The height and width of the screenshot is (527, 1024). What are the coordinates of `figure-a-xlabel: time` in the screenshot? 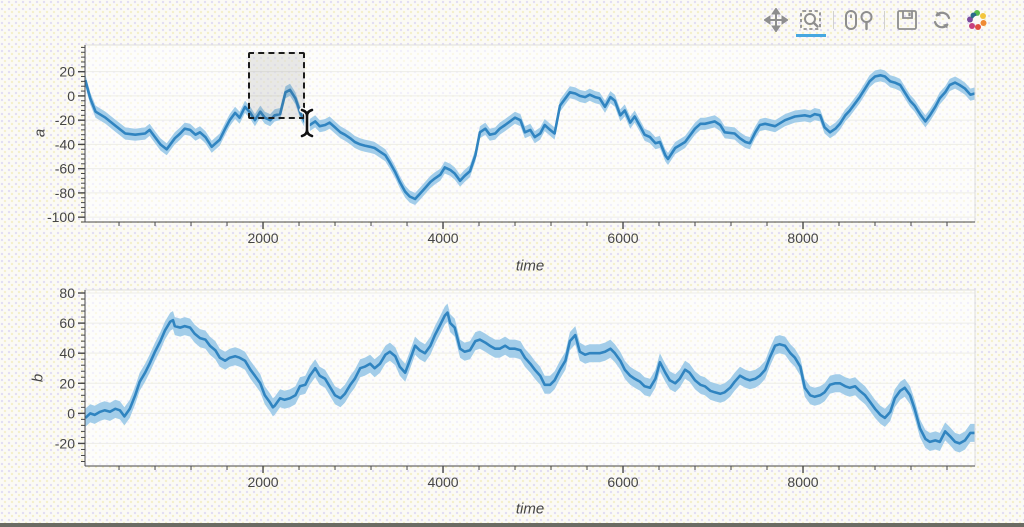 It's located at (530, 266).